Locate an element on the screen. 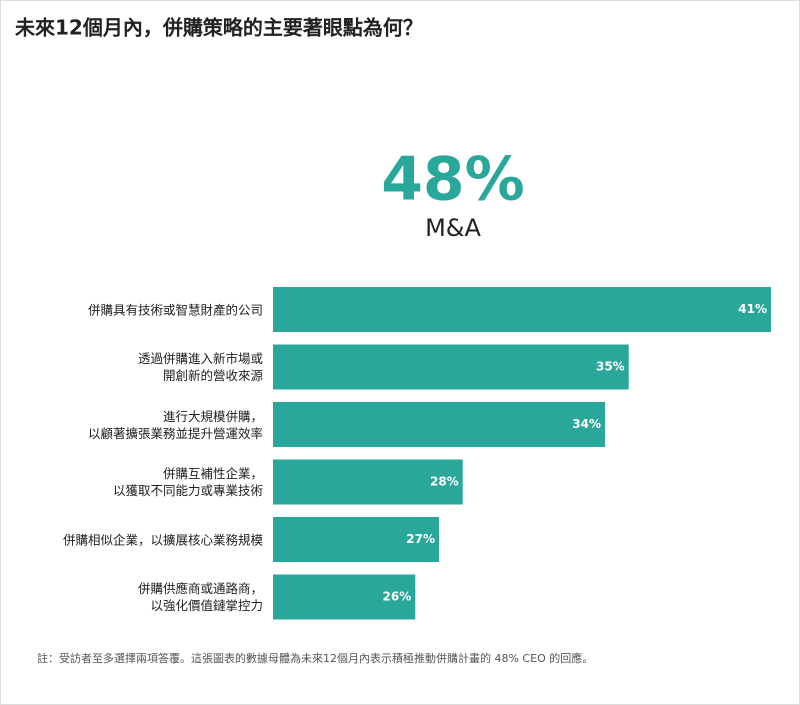 Image resolution: width=800 pixels, height=705 pixels. headline-label: M&A is located at coordinates (453, 228).